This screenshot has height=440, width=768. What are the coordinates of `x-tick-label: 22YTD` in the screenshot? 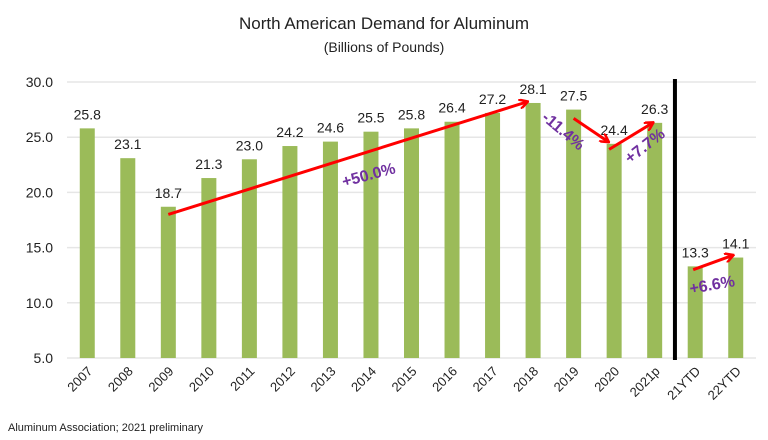 It's located at (724, 383).